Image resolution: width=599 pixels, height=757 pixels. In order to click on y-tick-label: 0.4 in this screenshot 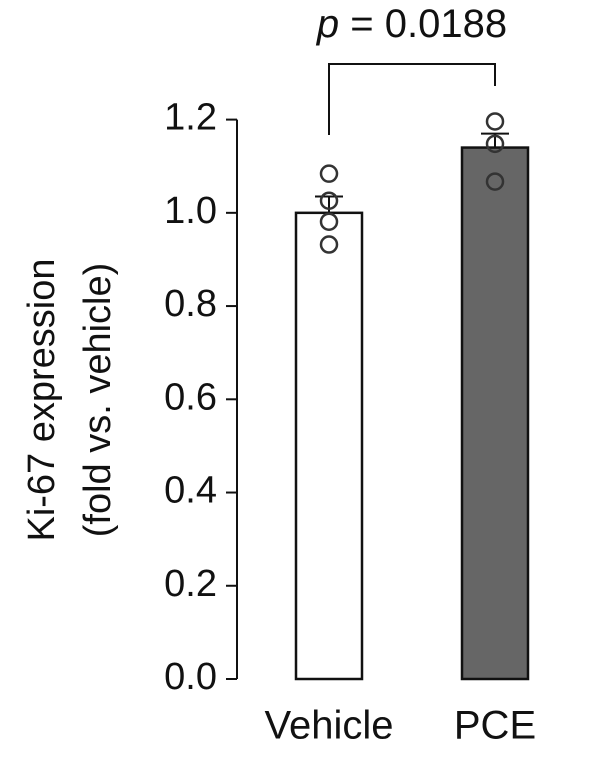, I will do `click(190, 491)`.